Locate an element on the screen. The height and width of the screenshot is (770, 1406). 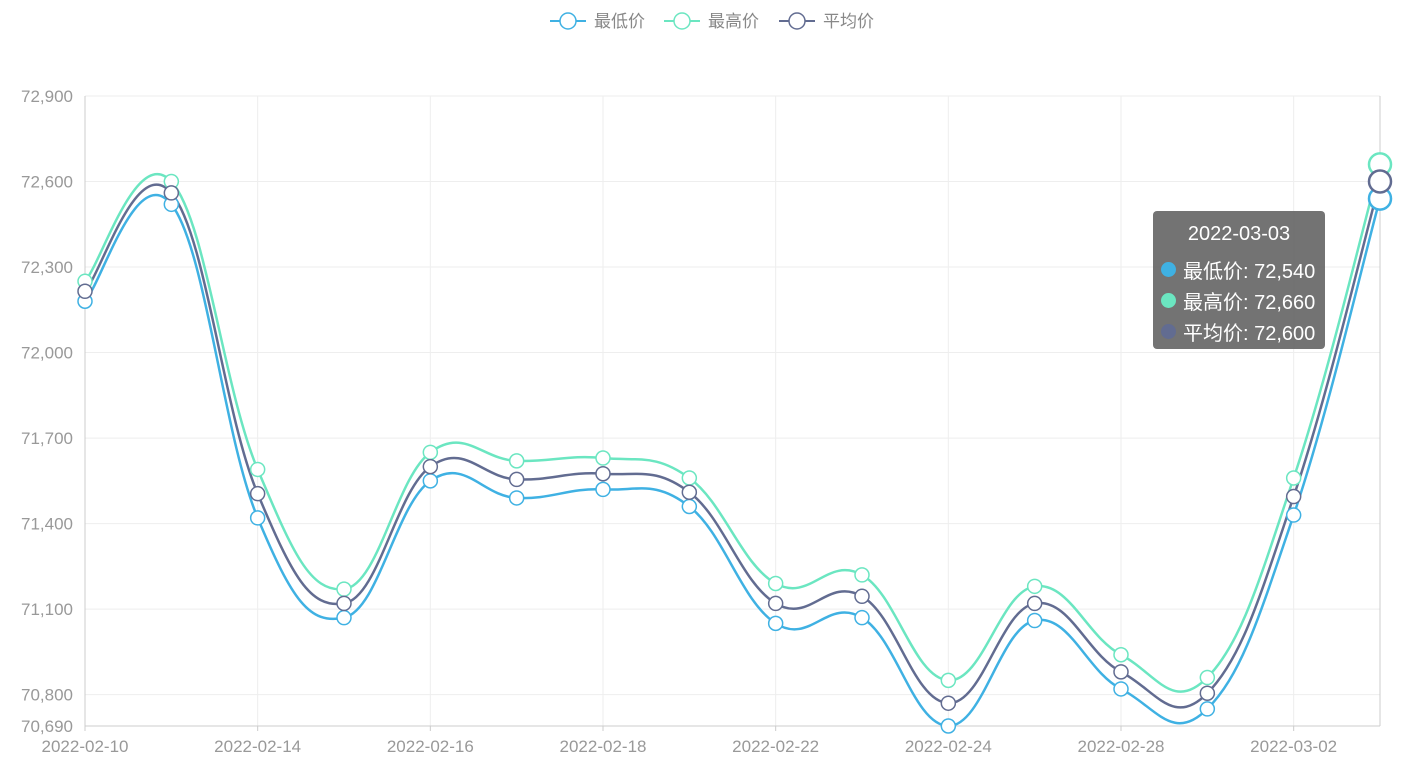
tooltip-date: 2022-03-03 is located at coordinates (1239, 234).